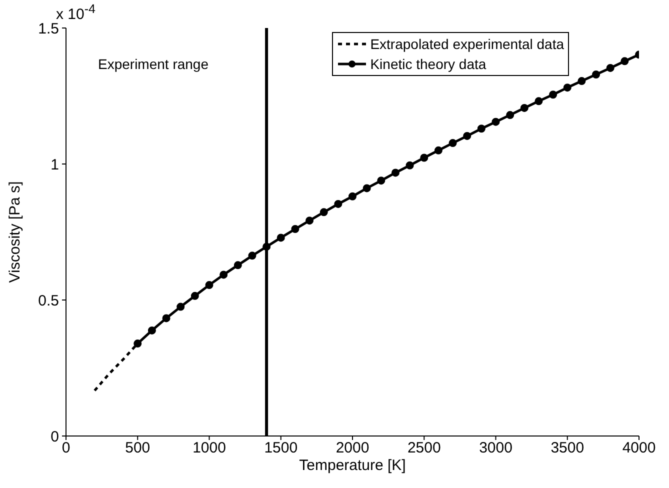 The width and height of the screenshot is (669, 488). Describe the element at coordinates (352, 465) in the screenshot. I see `x-axis-title: Temperature [K]` at that location.